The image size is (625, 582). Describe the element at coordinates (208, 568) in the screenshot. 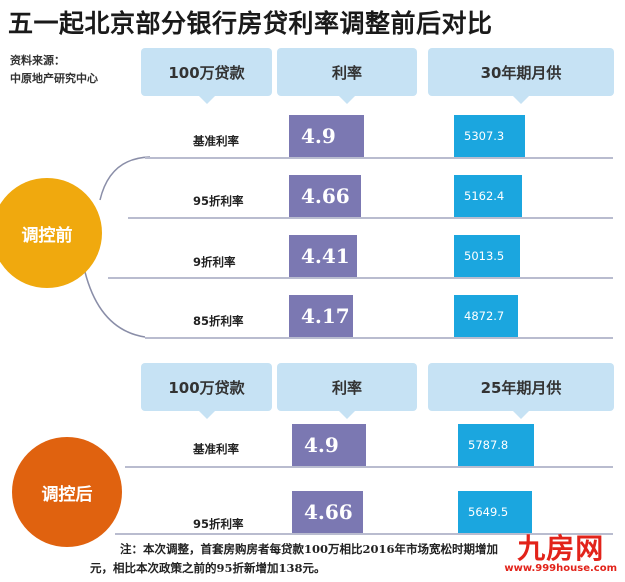

I see `footnote-line-2: 元，相比本次政策之前的95折新增加138元。` at that location.